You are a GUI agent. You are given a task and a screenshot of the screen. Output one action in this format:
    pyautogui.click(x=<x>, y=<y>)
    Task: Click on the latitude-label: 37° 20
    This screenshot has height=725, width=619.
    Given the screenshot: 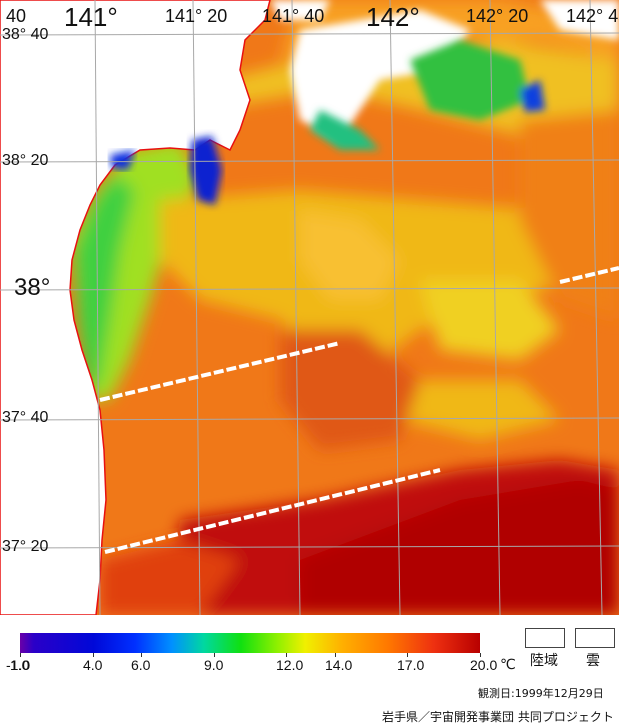 What is the action you would take?
    pyautogui.click(x=25, y=546)
    